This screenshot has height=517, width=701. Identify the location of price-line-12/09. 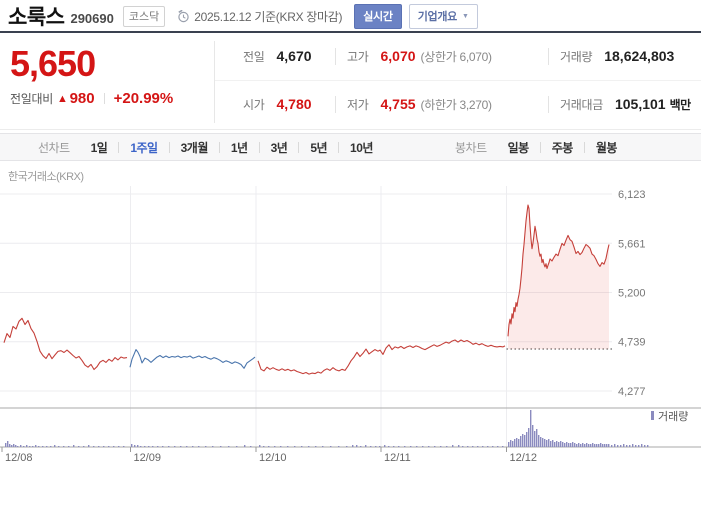
(192, 359).